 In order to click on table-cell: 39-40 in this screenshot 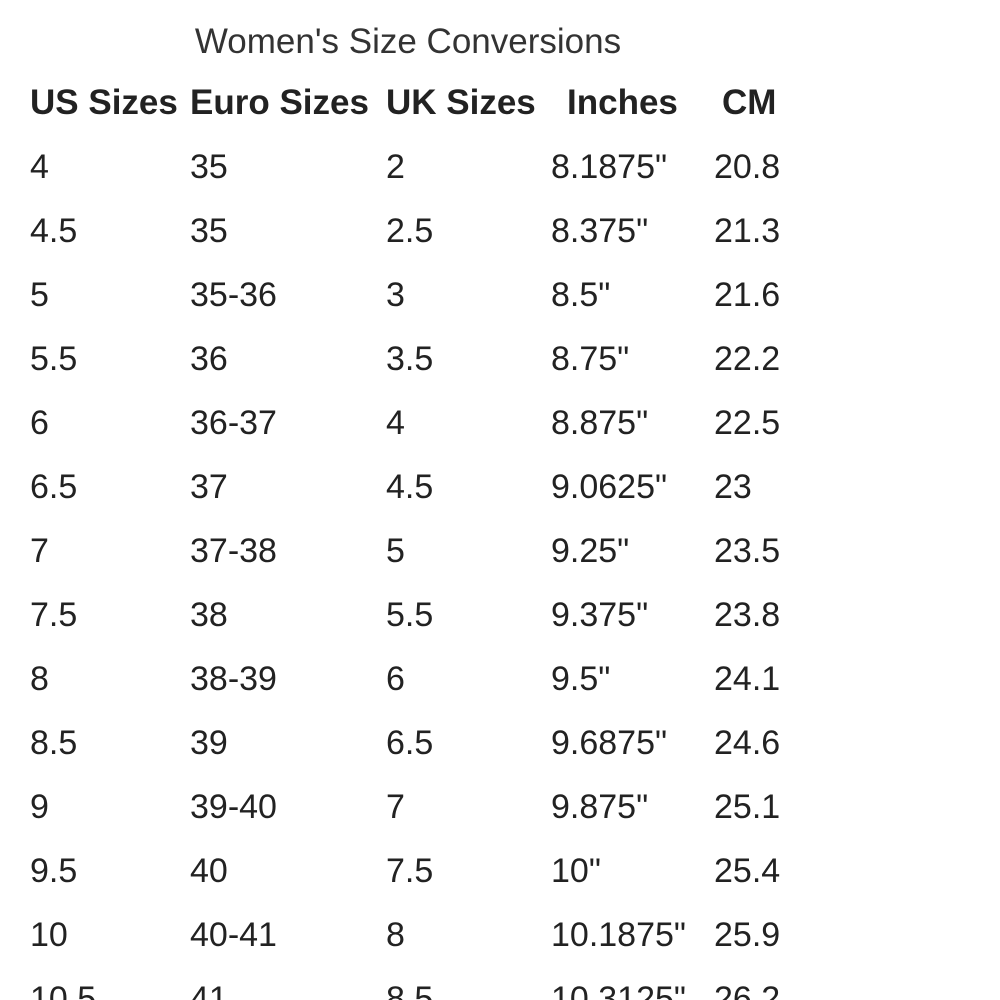, I will do `click(233, 807)`.